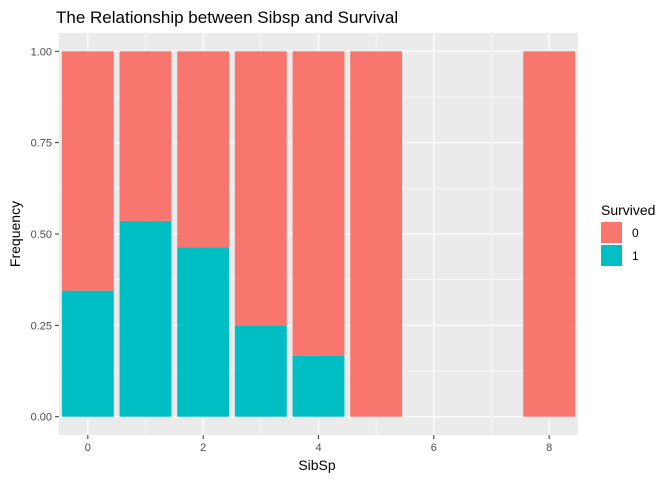 This screenshot has height=480, width=672. I want to click on legend-title: Survived, so click(628, 210).